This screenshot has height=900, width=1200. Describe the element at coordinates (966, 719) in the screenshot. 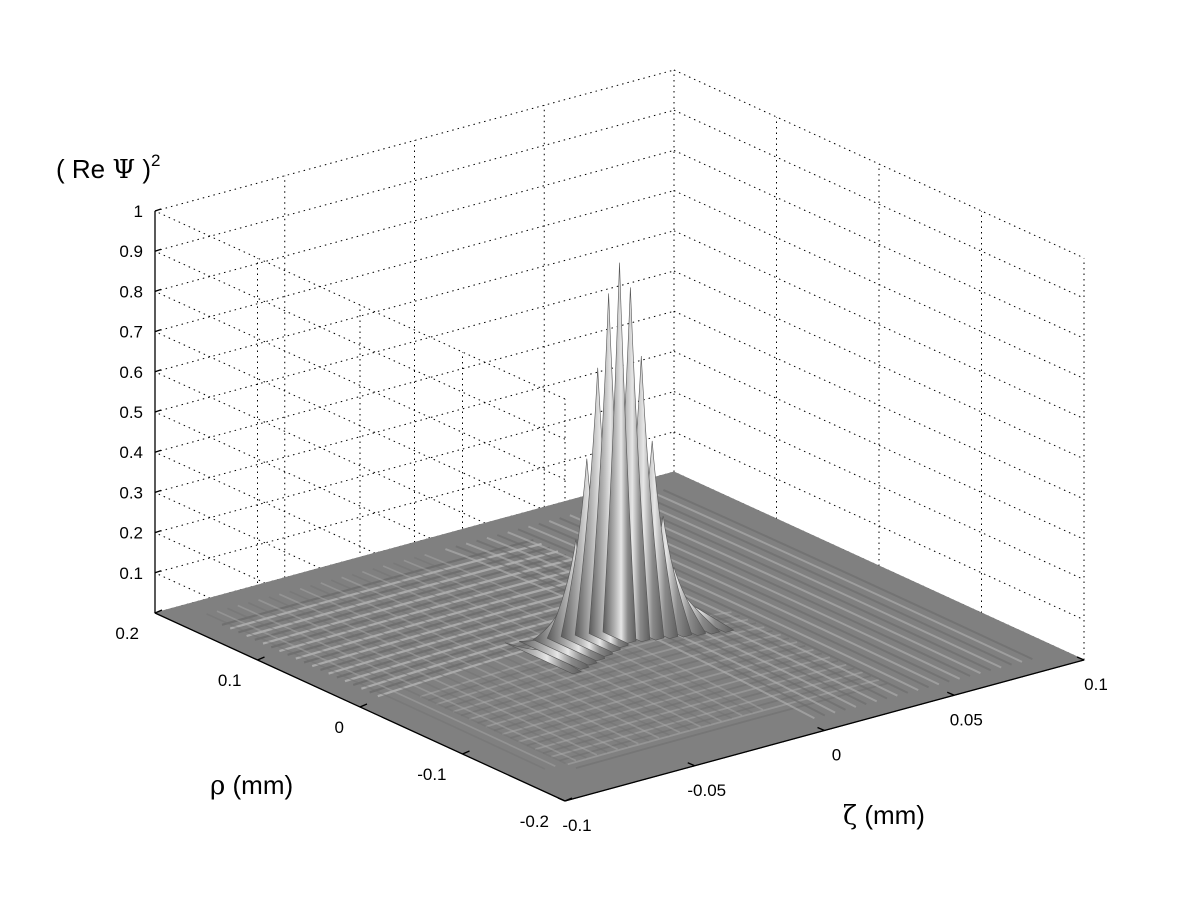

I see `zeta-tick-label: 0.05` at that location.